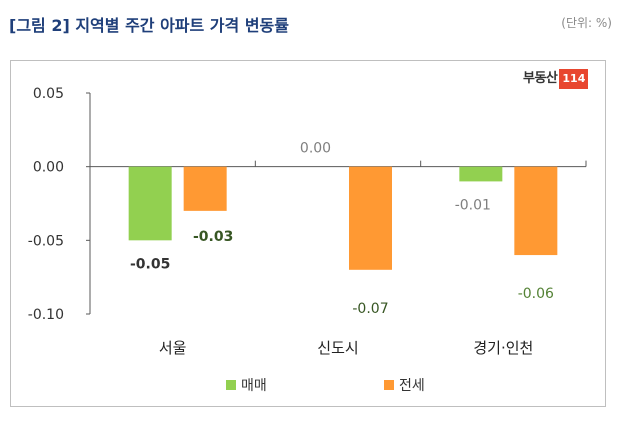 This screenshot has width=620, height=423. I want to click on y-tick-label: 0.00, so click(48, 168).